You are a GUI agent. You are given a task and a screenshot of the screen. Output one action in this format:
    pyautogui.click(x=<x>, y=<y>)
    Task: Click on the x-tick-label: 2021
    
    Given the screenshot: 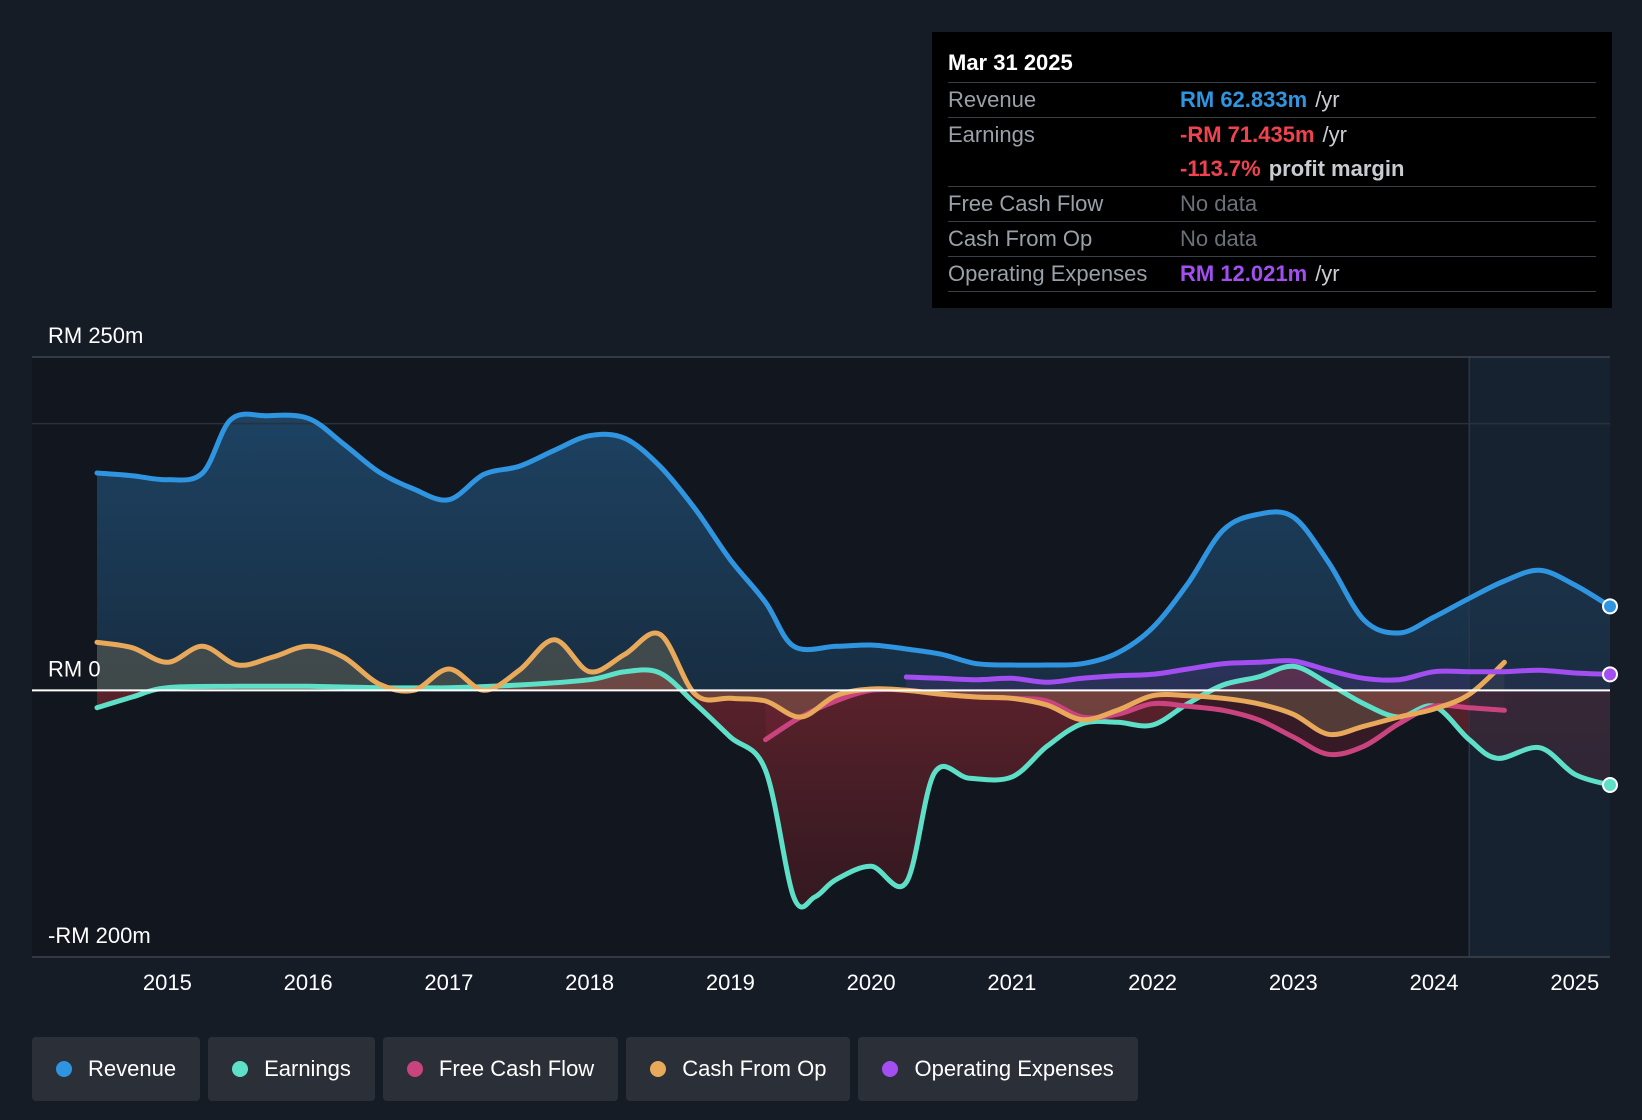 What is the action you would take?
    pyautogui.click(x=1011, y=982)
    